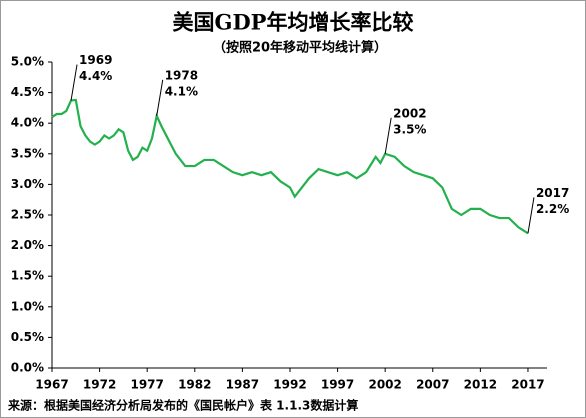 The image size is (586, 418). Describe the element at coordinates (384, 385) in the screenshot. I see `x-tick-label: 2002` at that location.